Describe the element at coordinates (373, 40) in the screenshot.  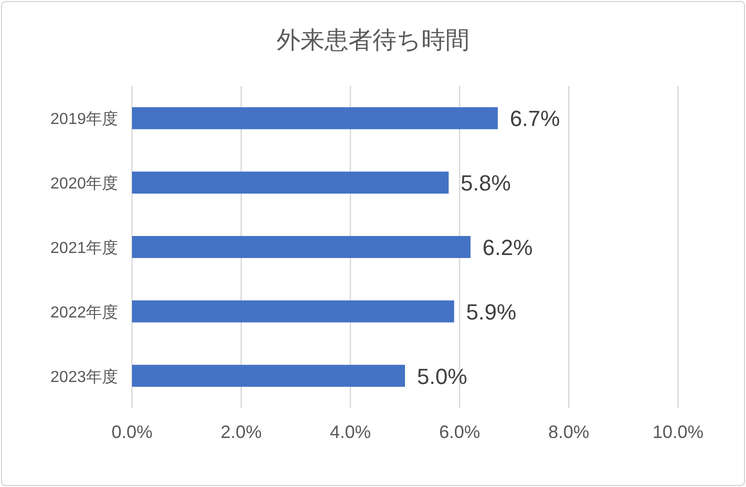
I see `title: 外来患者待ち時間` at that location.